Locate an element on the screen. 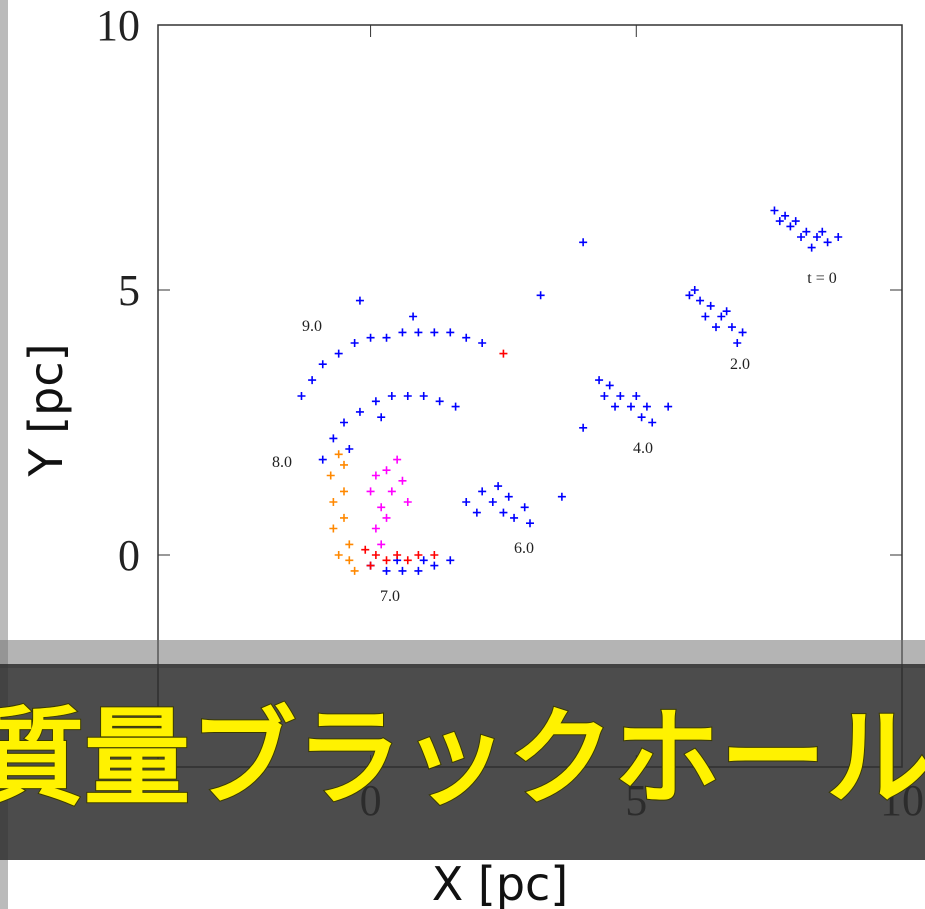  annotation: 2.0 is located at coordinates (740, 364).